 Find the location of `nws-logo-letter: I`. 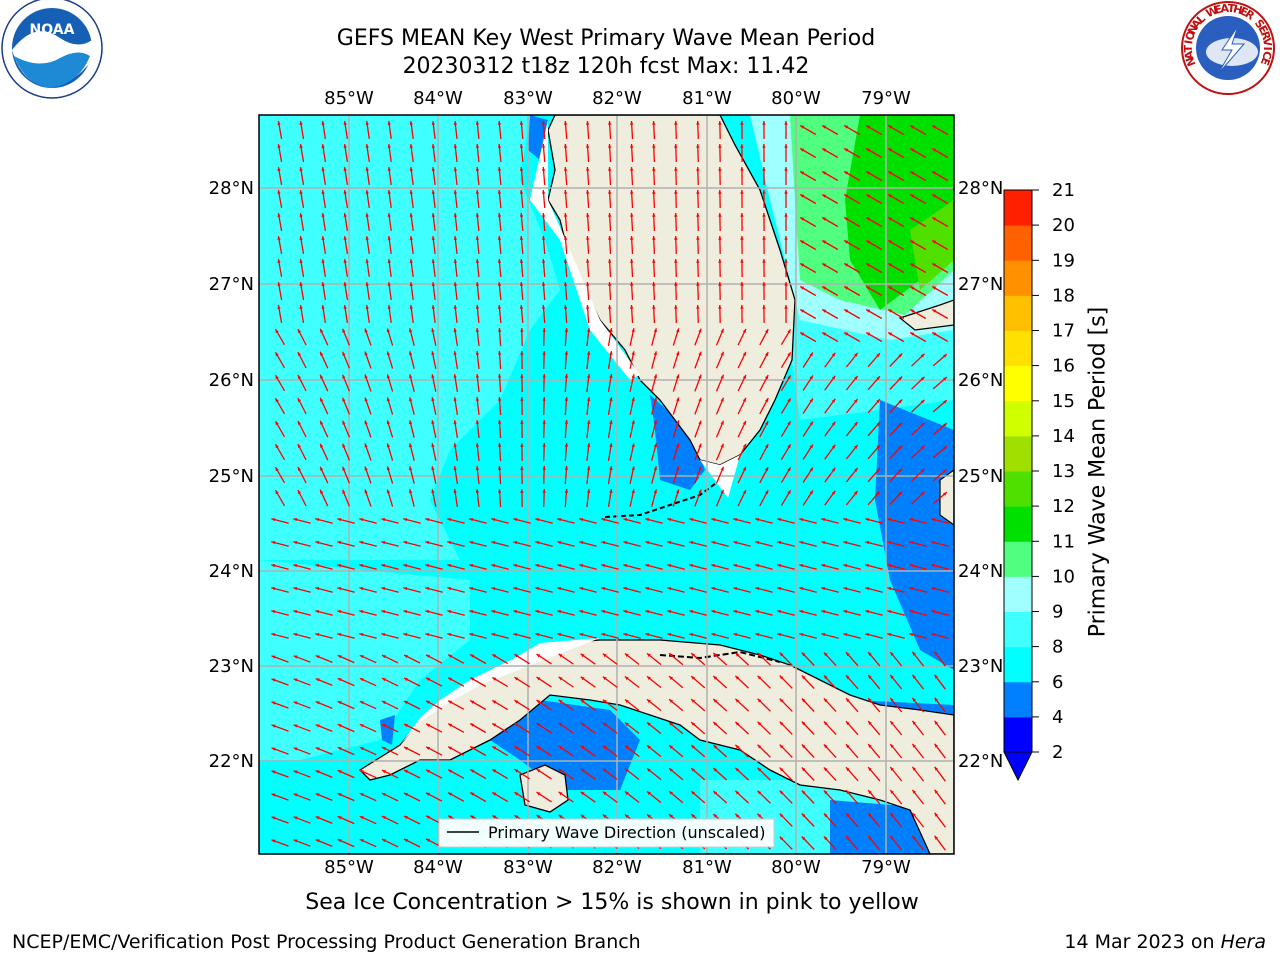

nws-logo-letter: I is located at coordinates (1188, 42).